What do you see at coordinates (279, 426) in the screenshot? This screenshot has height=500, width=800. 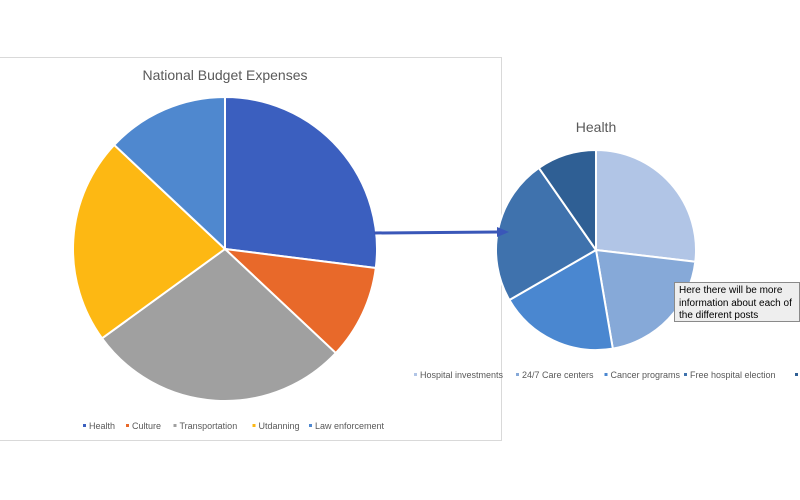 I see `main-legend-label-utdanning: Utdanning` at bounding box center [279, 426].